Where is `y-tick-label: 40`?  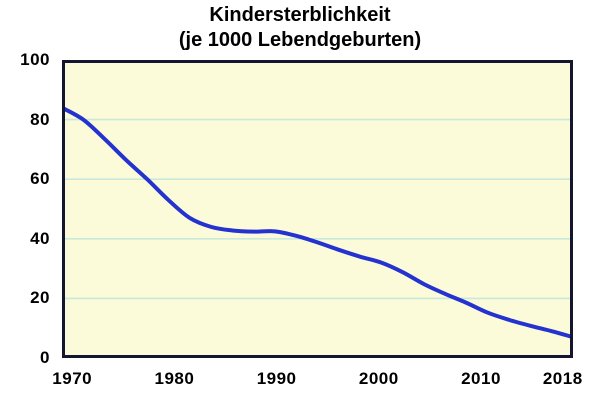
y-tick-label: 40 is located at coordinates (40, 238).